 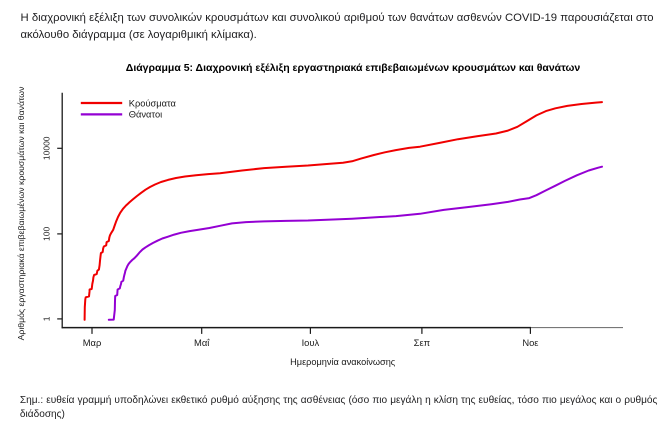 What do you see at coordinates (92, 342) in the screenshot?
I see `svg-text: Μαρ` at bounding box center [92, 342].